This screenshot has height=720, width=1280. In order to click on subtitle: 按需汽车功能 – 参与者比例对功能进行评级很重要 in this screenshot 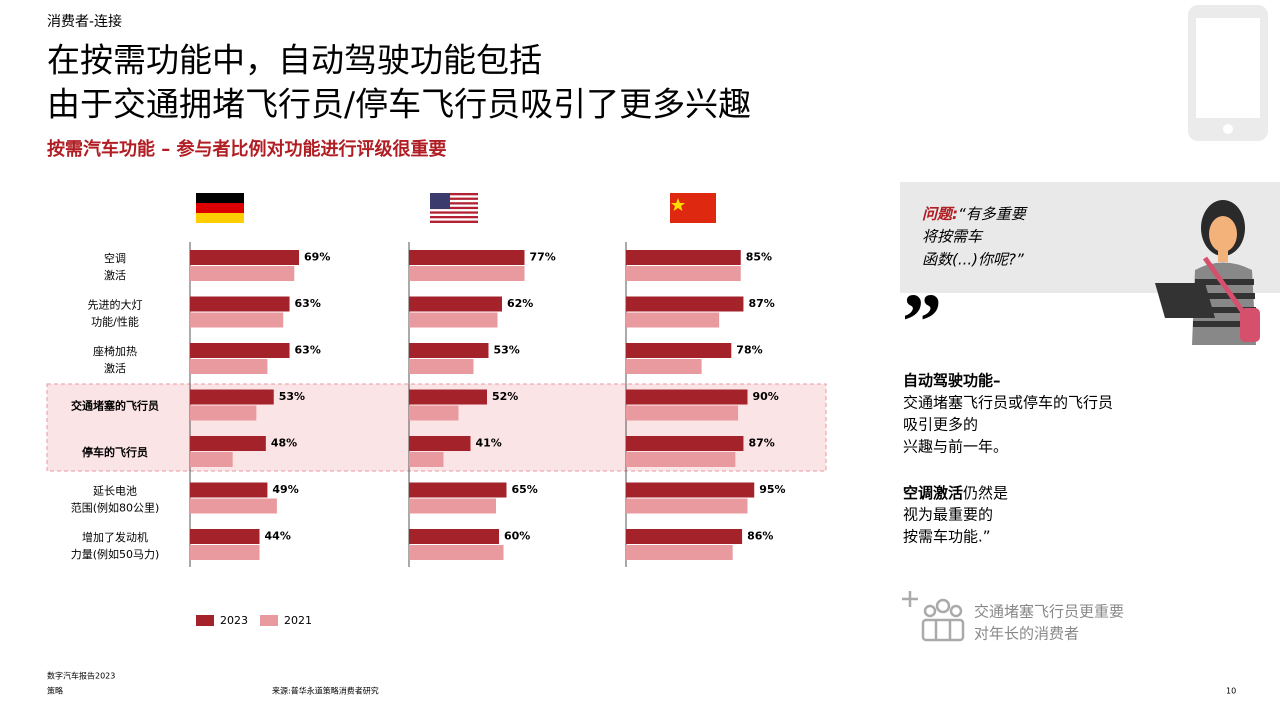, I will do `click(247, 149)`.